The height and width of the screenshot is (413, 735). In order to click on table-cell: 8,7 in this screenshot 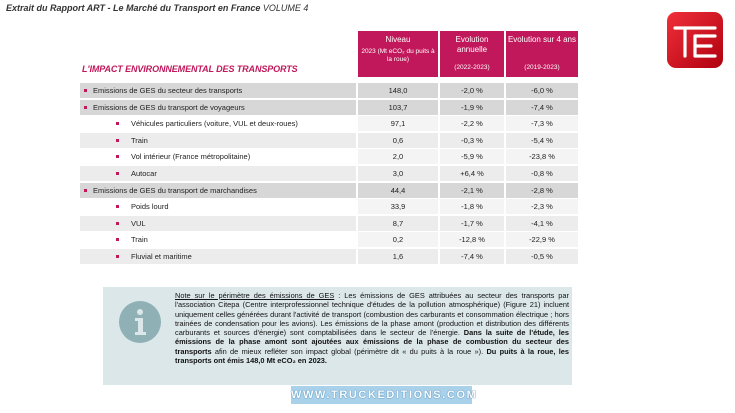, I will do `click(398, 223)`.